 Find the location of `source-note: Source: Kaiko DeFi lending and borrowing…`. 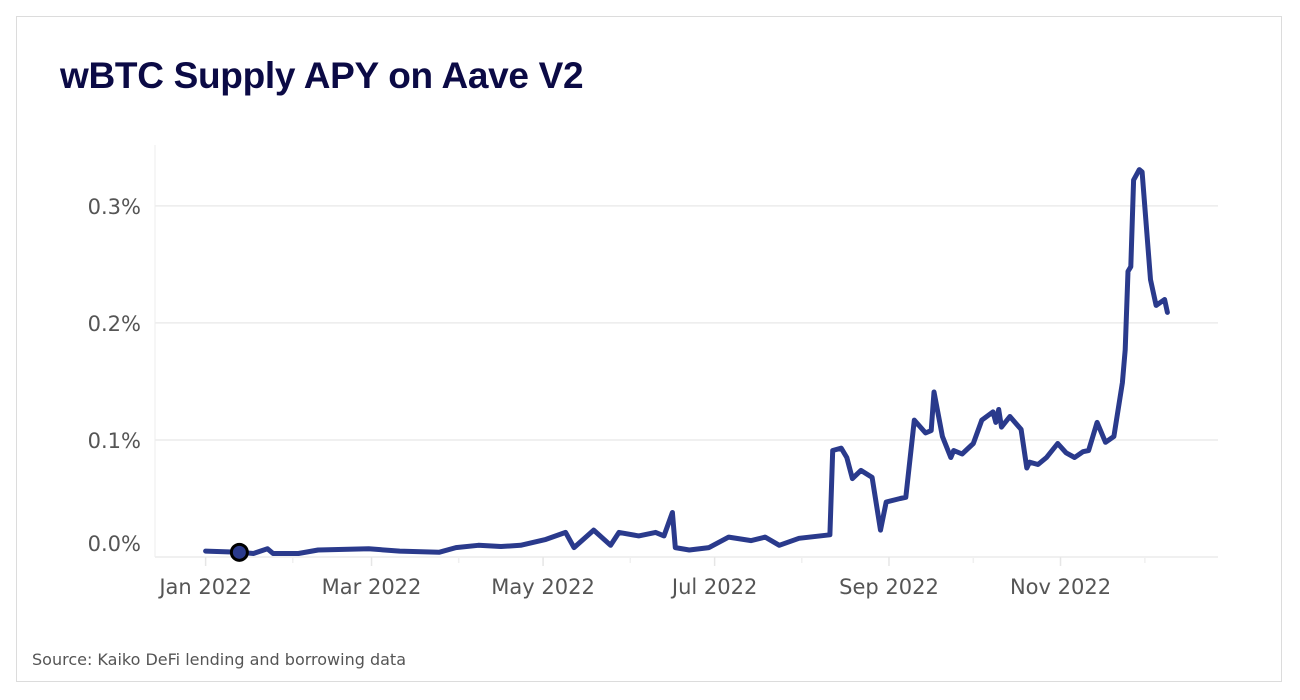

source-note: Source: Kaiko DeFi lending and borrowing… is located at coordinates (219, 659).